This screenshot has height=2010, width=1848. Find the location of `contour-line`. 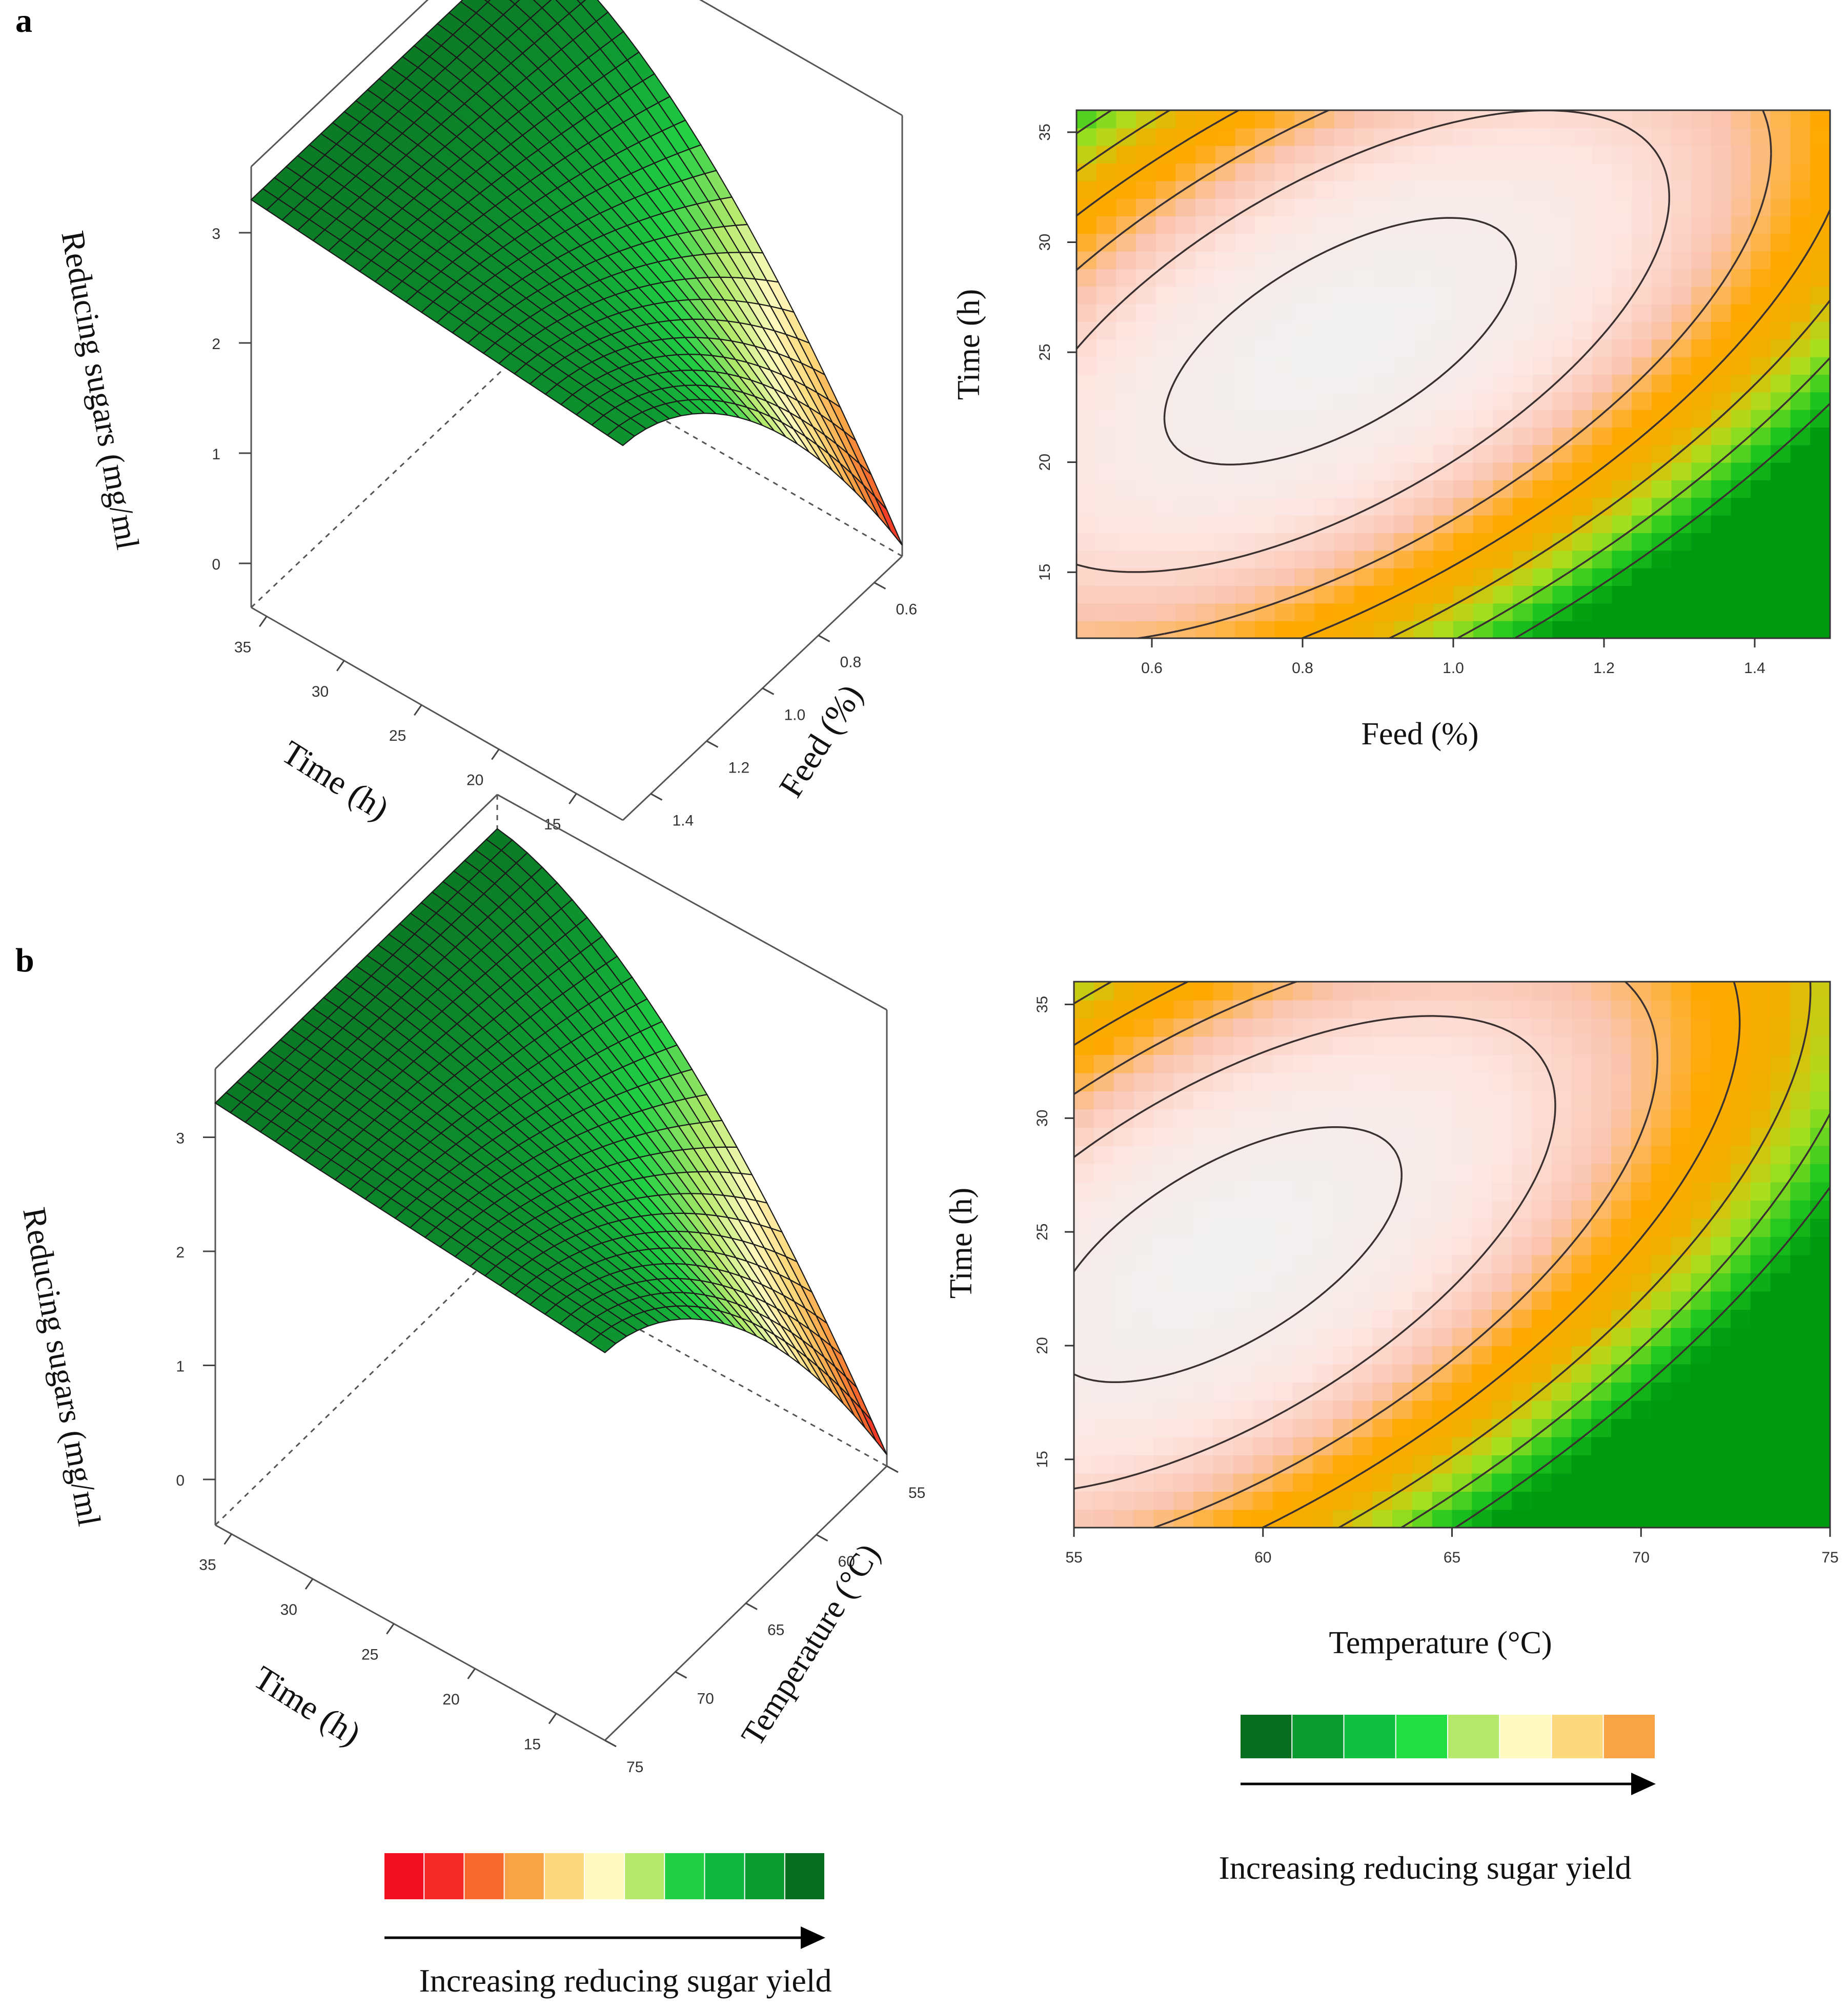

contour-line is located at coordinates (1340, 341).